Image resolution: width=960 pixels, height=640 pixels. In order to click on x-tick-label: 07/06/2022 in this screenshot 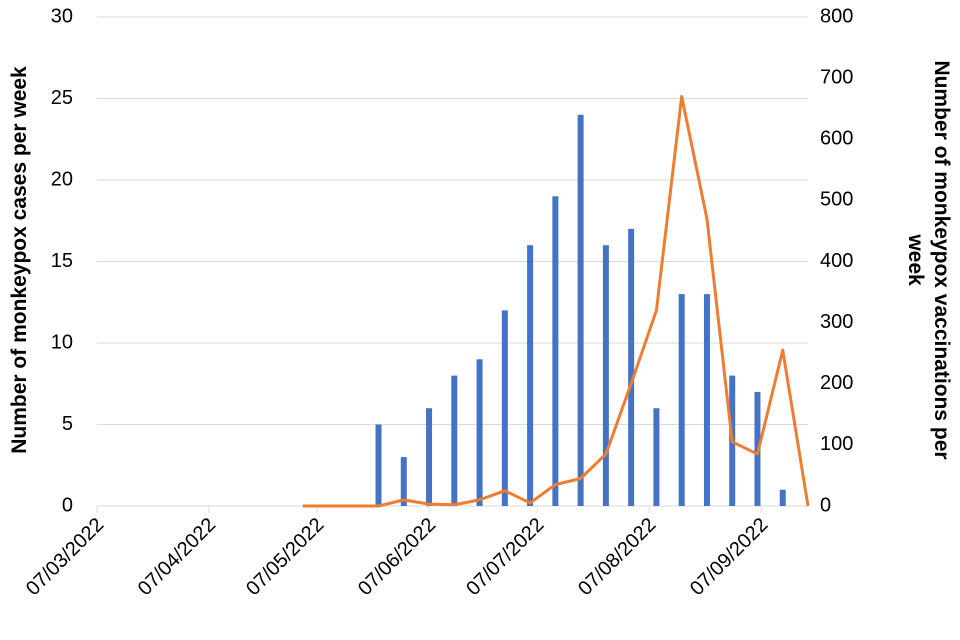, I will do `click(397, 557)`.